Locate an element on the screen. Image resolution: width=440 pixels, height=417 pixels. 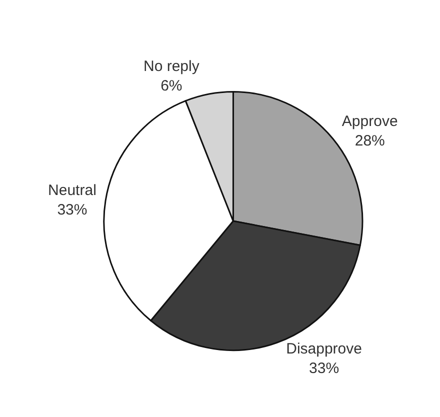
slice-label: Neutral is located at coordinates (72, 191).